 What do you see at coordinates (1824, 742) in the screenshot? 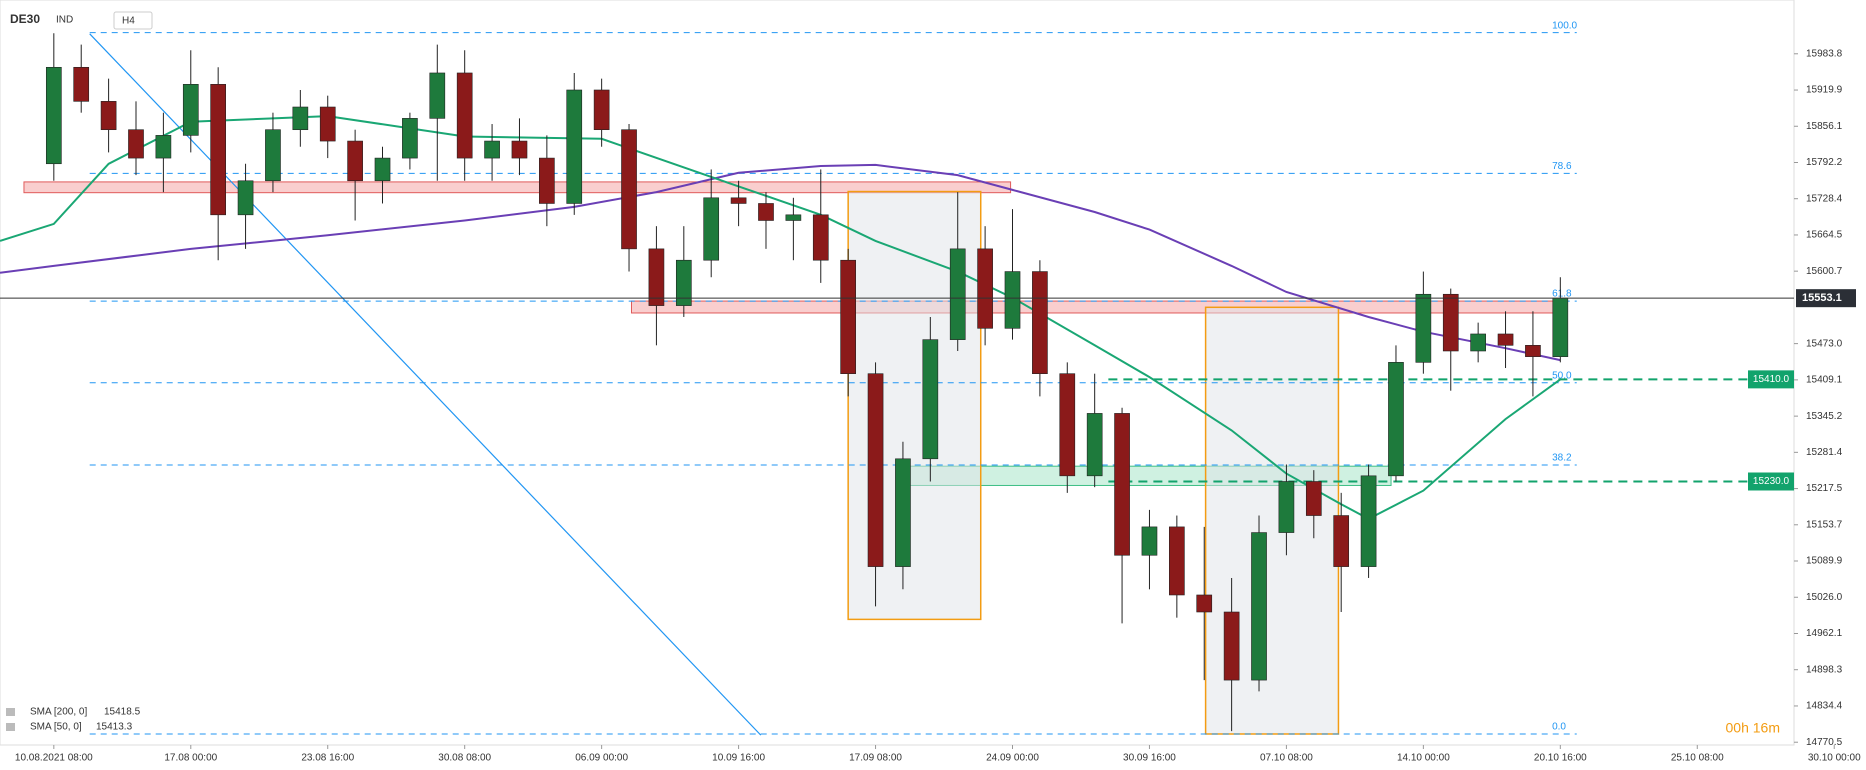
I see `y-tick-label: 14770.5` at bounding box center [1824, 742].